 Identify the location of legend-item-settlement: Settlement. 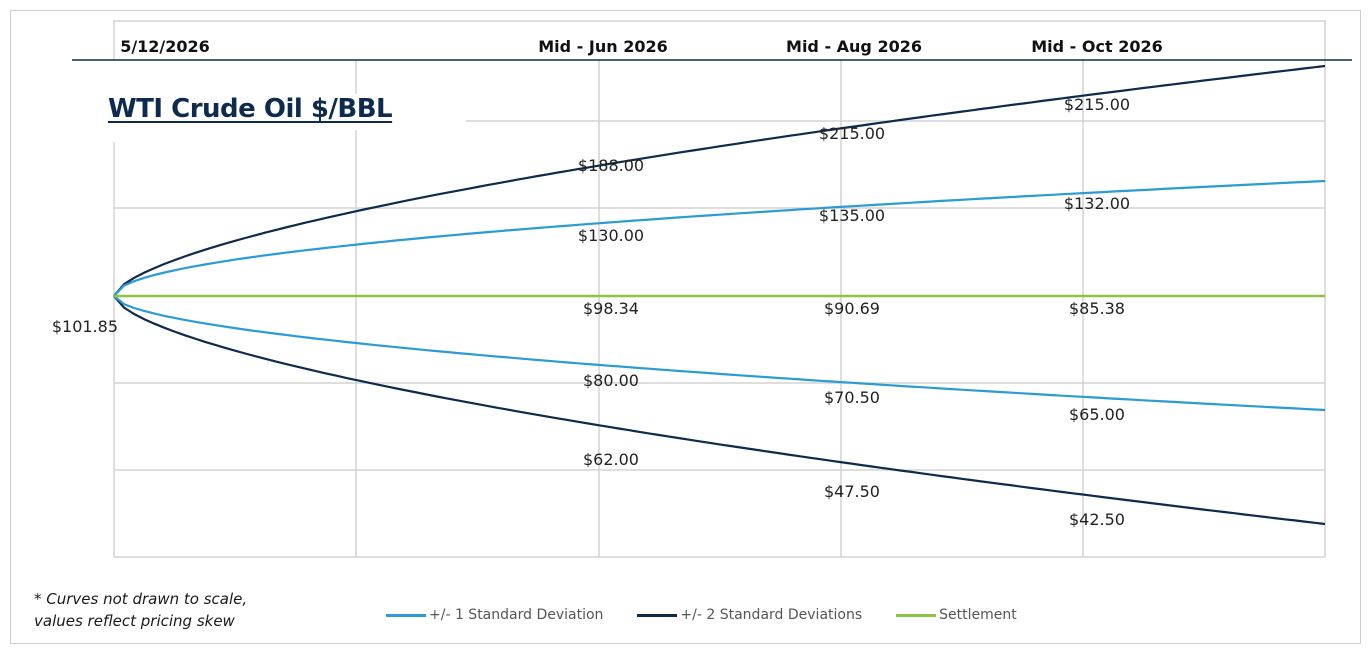
(956, 615).